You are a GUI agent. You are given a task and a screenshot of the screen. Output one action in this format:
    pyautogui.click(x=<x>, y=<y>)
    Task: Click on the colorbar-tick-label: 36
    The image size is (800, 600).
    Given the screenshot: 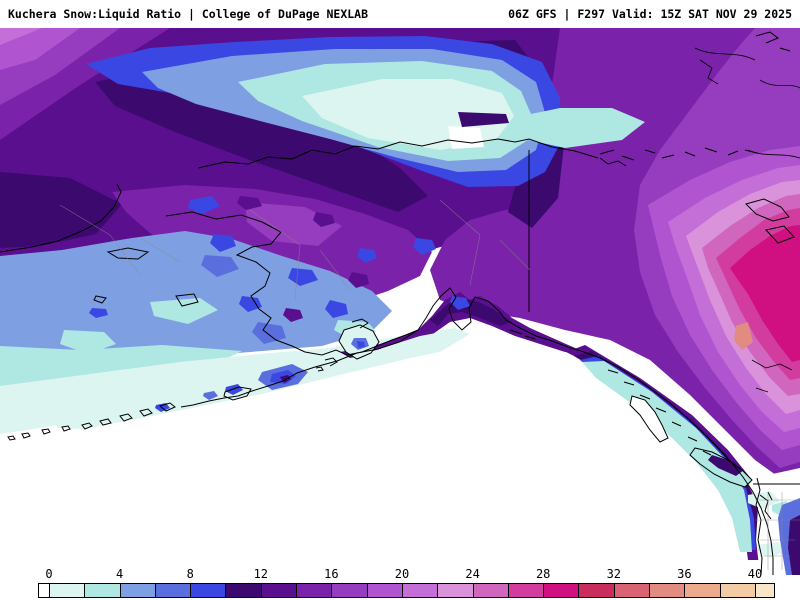 What is the action you would take?
    pyautogui.click(x=684, y=574)
    